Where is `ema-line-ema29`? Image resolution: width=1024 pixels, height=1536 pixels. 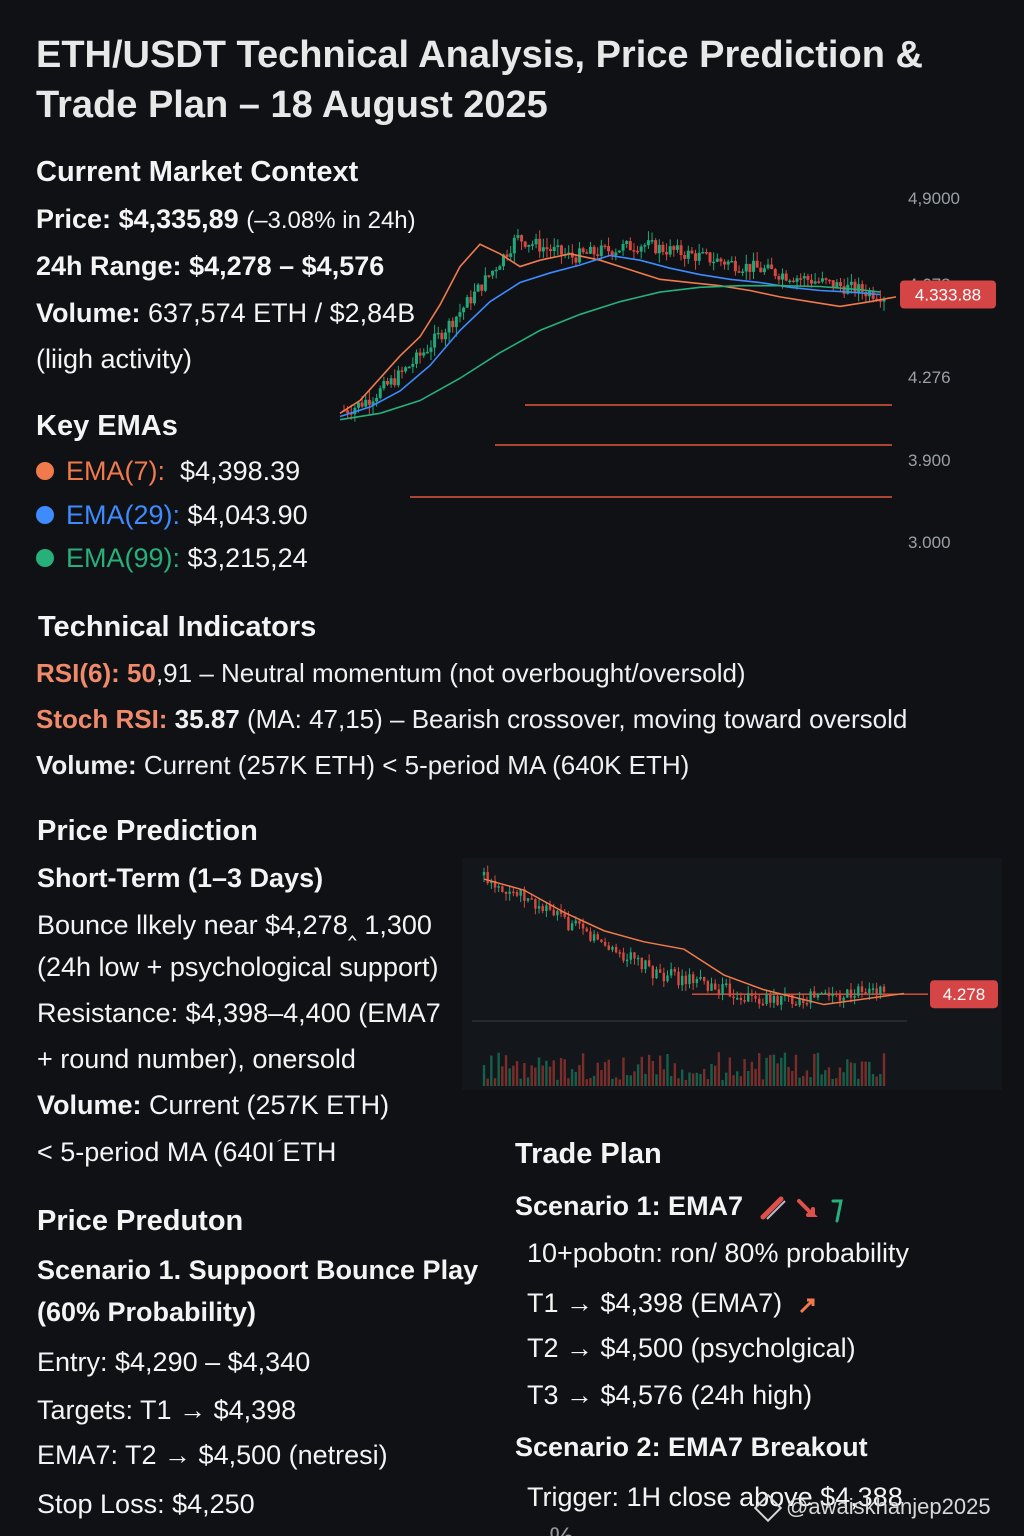 ema-line-ema29 is located at coordinates (610, 336).